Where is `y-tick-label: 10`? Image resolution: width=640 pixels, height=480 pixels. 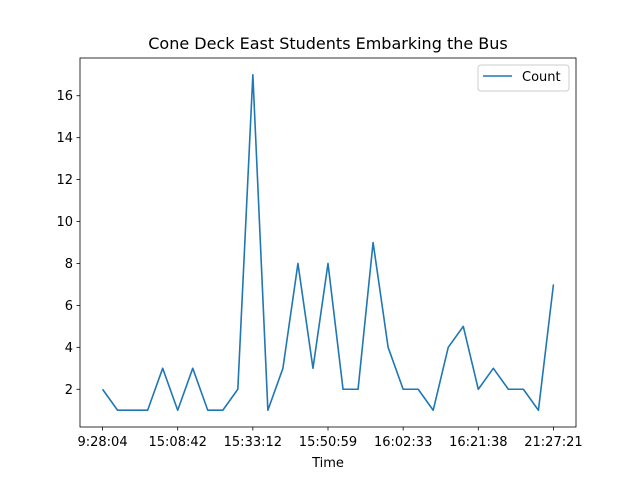 y-tick-label: 10 is located at coordinates (64, 222).